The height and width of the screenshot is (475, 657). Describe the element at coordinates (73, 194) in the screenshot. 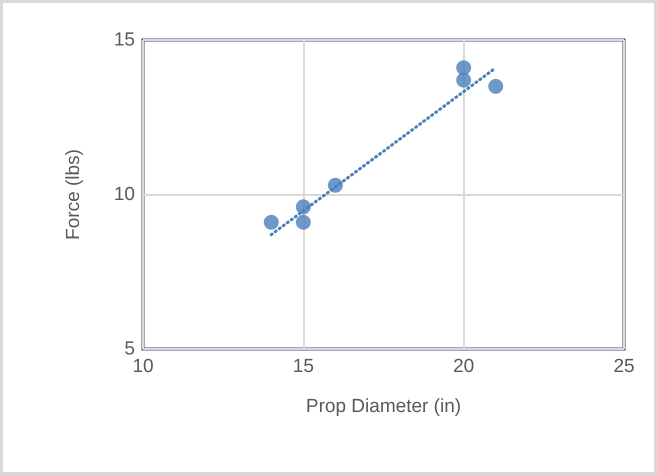

I see `y-axis-title: Force (lbs)` at that location.